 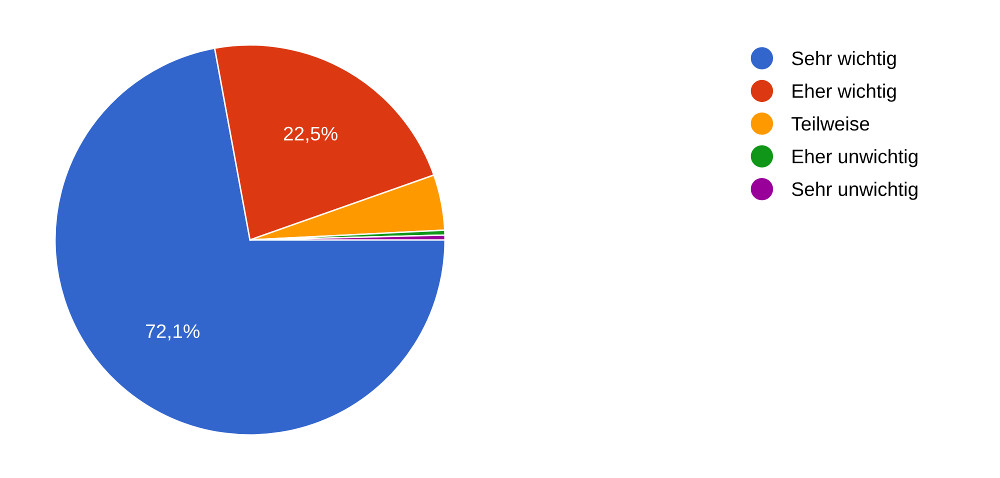 I want to click on data-label: 22,5%, so click(x=311, y=134).